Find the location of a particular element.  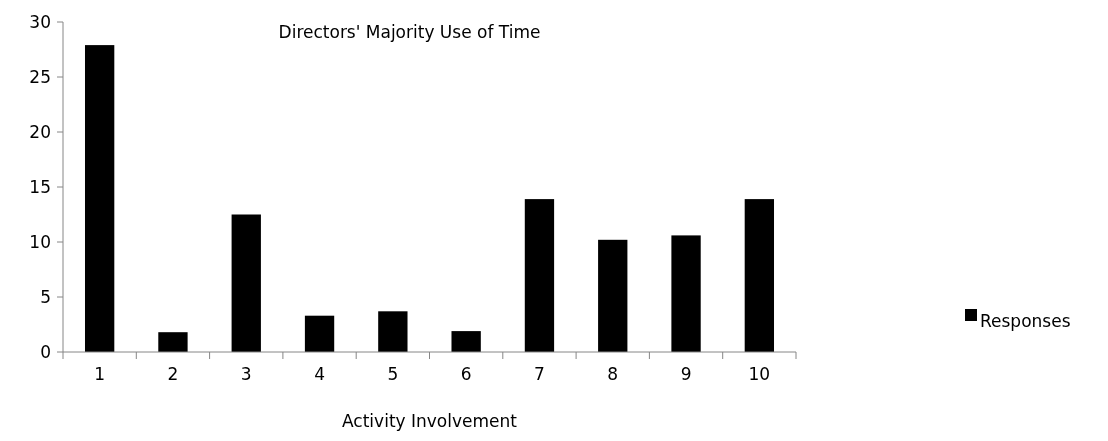

y-tick-label: 30 is located at coordinates (40, 21).